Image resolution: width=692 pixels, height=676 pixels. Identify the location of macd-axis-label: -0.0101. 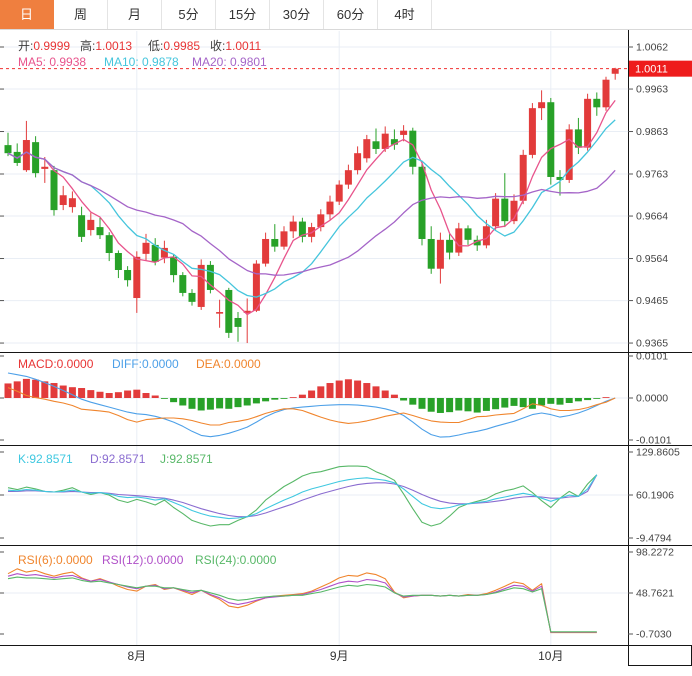
(654, 440).